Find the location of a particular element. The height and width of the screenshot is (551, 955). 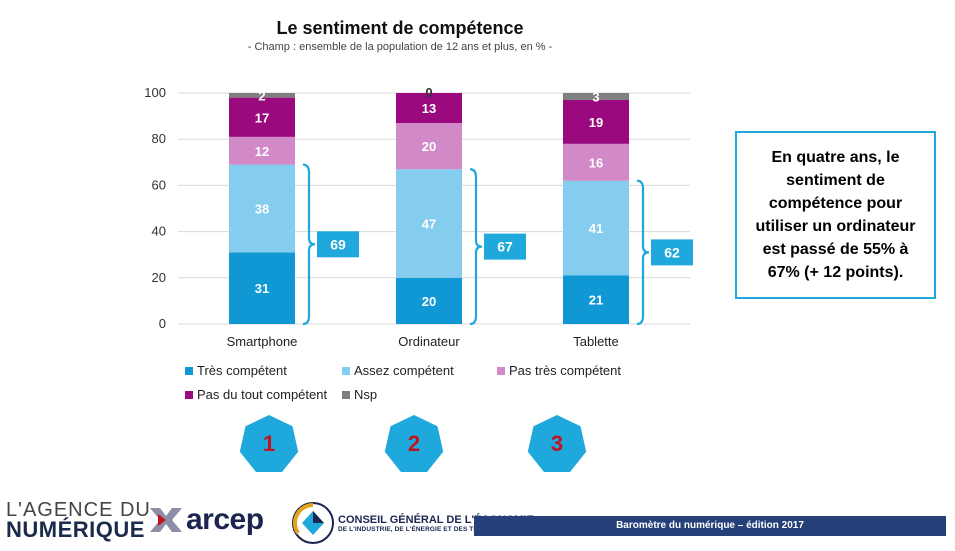

x-tick-label: Smartphone is located at coordinates (262, 341).